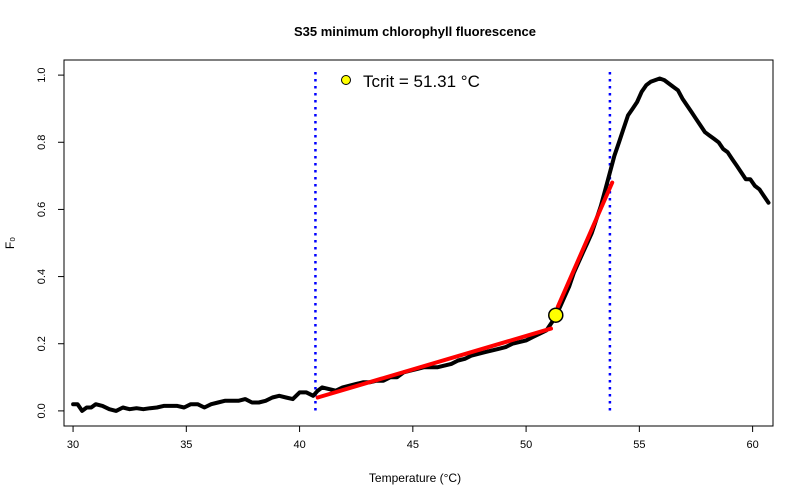 This screenshot has height=500, width=800. I want to click on tcrit-point, so click(556, 315).